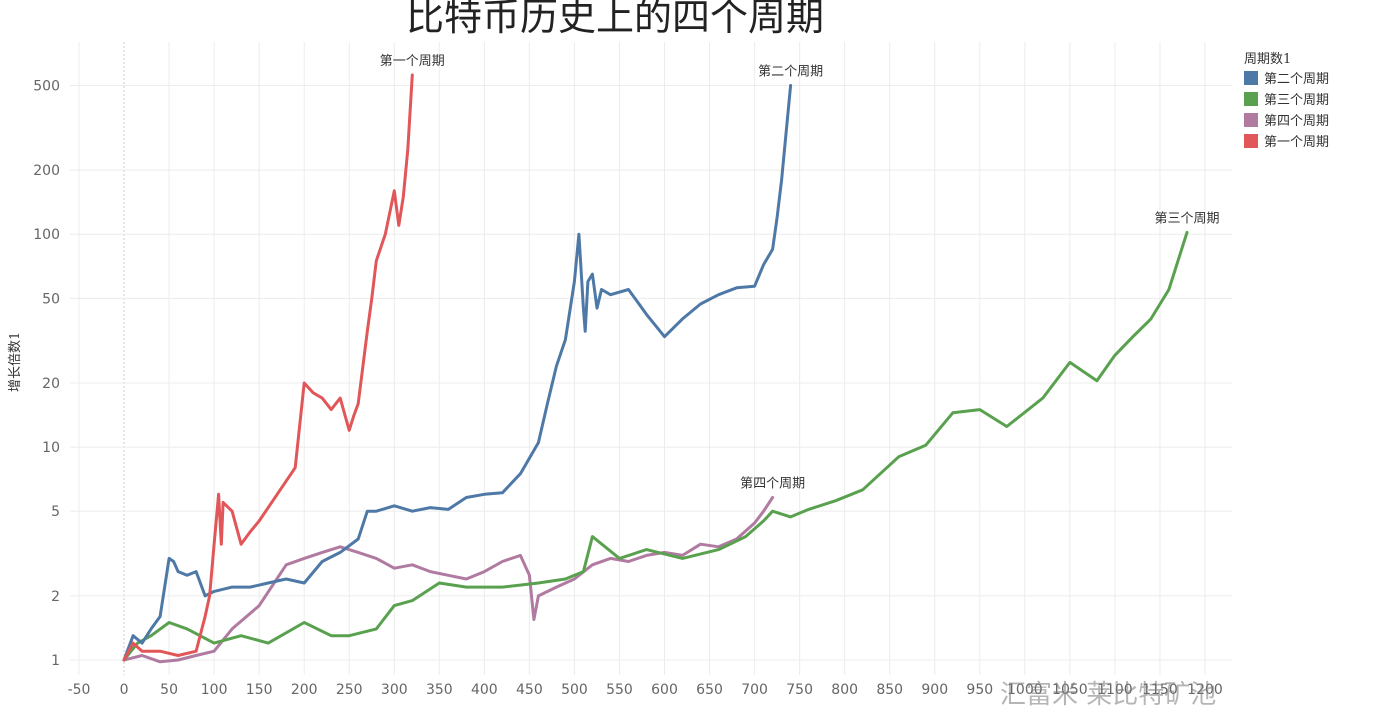  What do you see at coordinates (124, 690) in the screenshot?
I see `x-tick-label: 0` at bounding box center [124, 690].